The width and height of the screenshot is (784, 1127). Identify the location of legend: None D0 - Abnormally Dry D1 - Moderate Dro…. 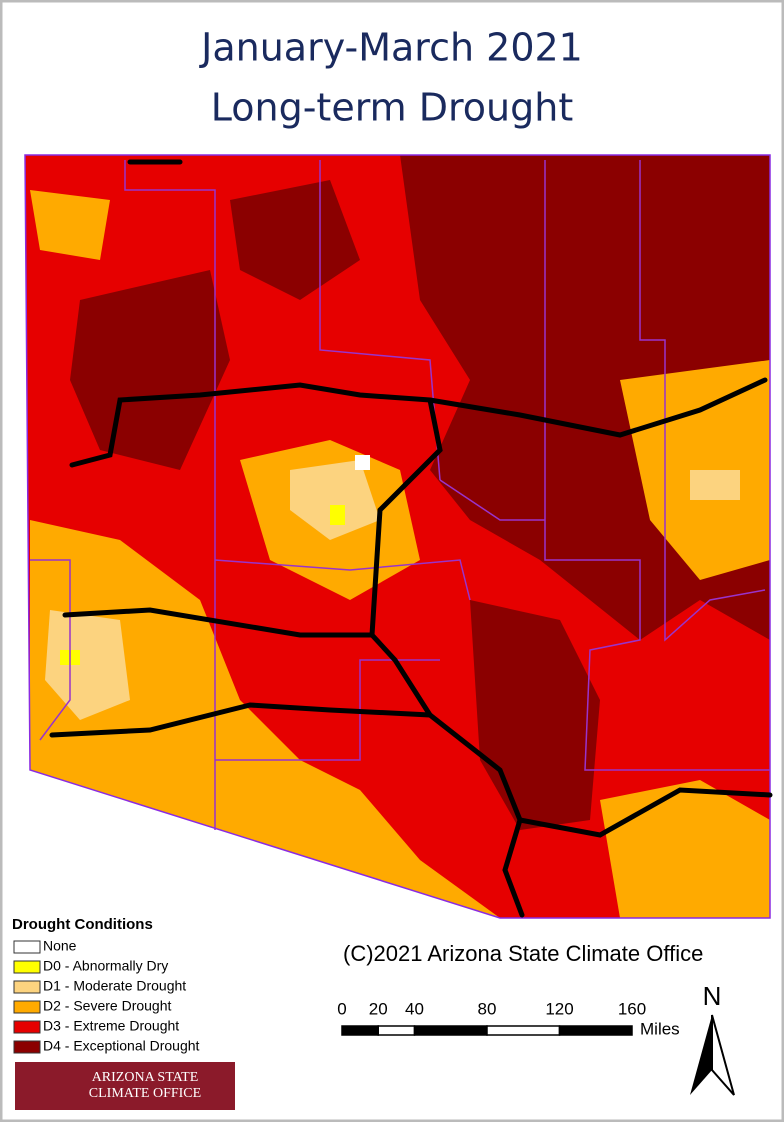
(106, 996).